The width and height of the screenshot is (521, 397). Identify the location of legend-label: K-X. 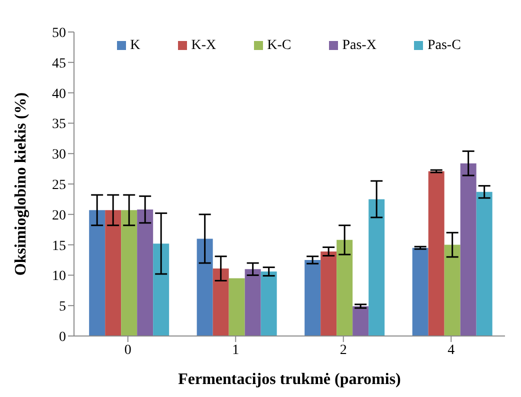
(203, 45).